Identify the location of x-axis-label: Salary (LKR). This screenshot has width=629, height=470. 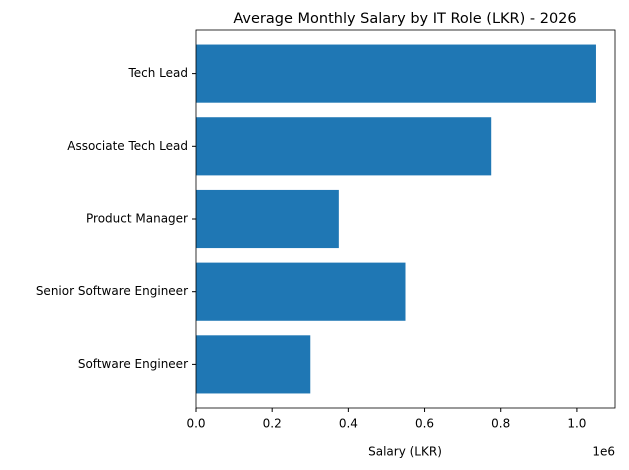
(405, 452).